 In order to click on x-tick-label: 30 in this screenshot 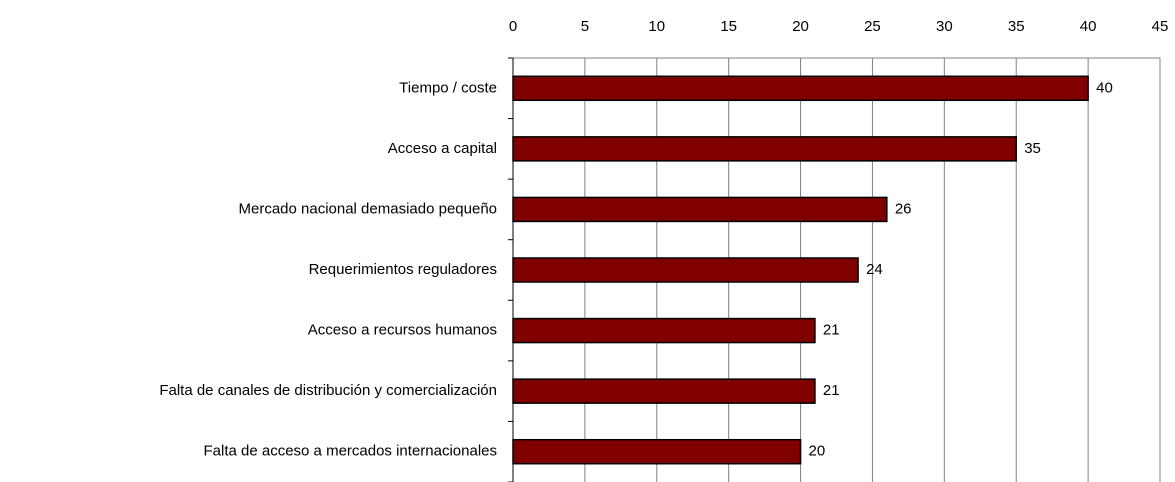, I will do `click(944, 26)`.